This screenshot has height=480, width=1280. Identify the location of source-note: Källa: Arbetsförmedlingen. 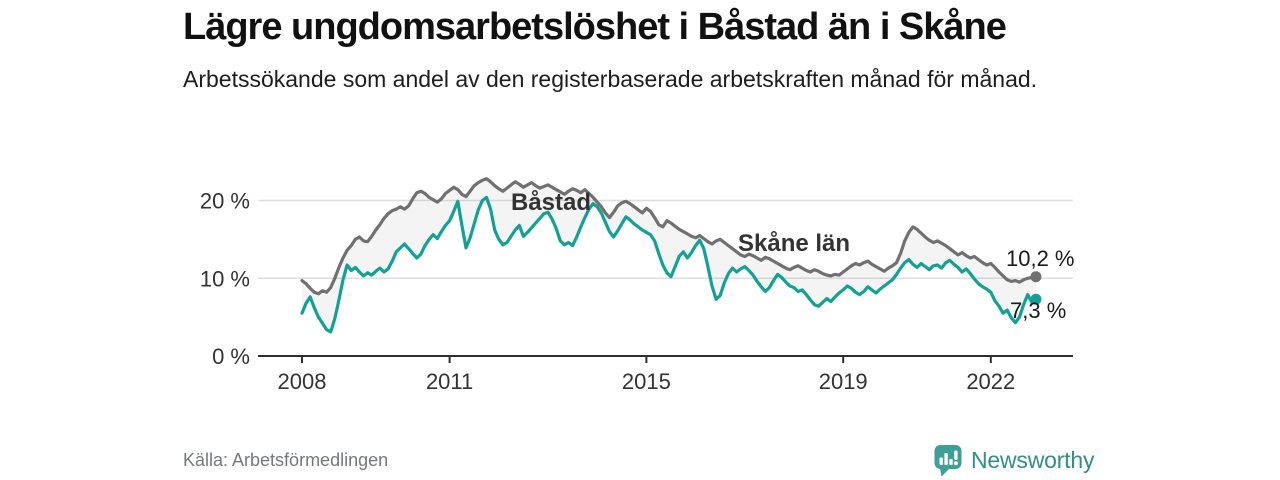
(286, 460).